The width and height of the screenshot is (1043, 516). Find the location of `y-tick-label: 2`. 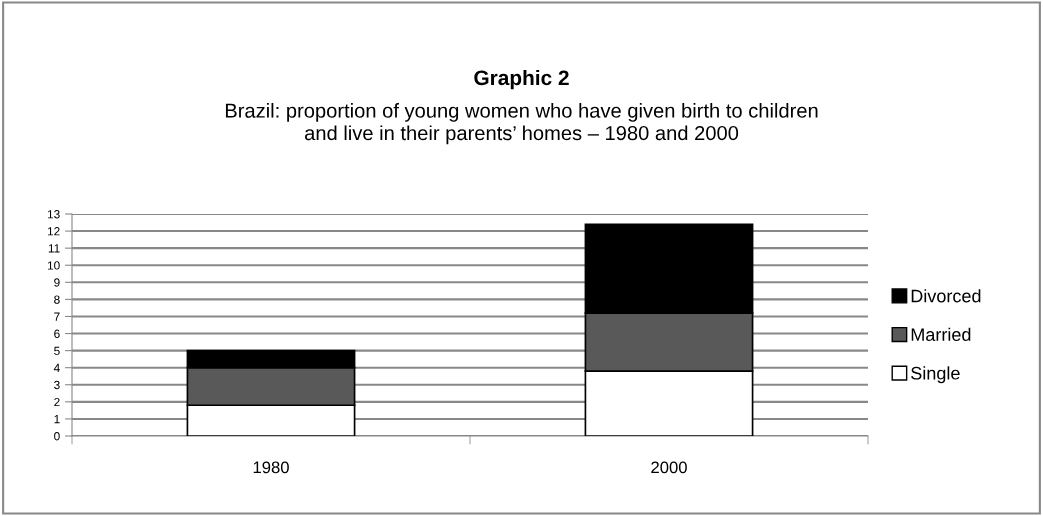

y-tick-label: 2 is located at coordinates (57, 402).